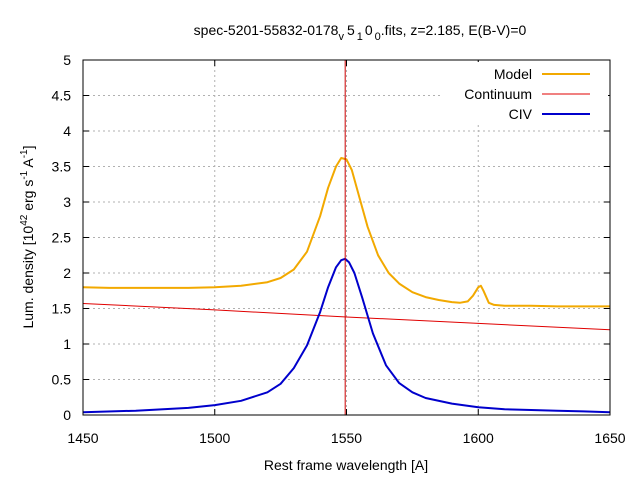  I want to click on title-sub1: 1, so click(360, 37).